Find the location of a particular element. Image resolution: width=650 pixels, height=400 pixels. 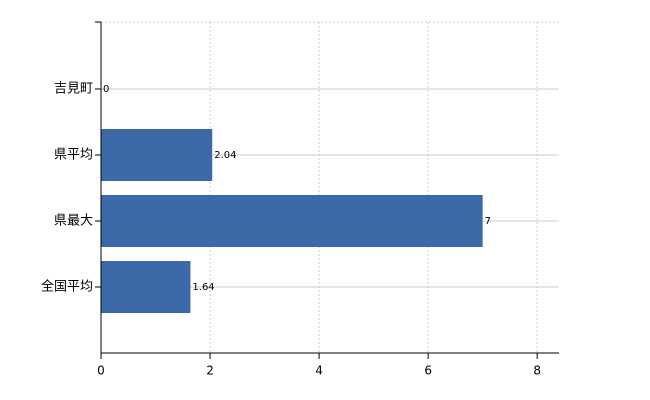

y-tick-label: 県最大 is located at coordinates (73, 221).